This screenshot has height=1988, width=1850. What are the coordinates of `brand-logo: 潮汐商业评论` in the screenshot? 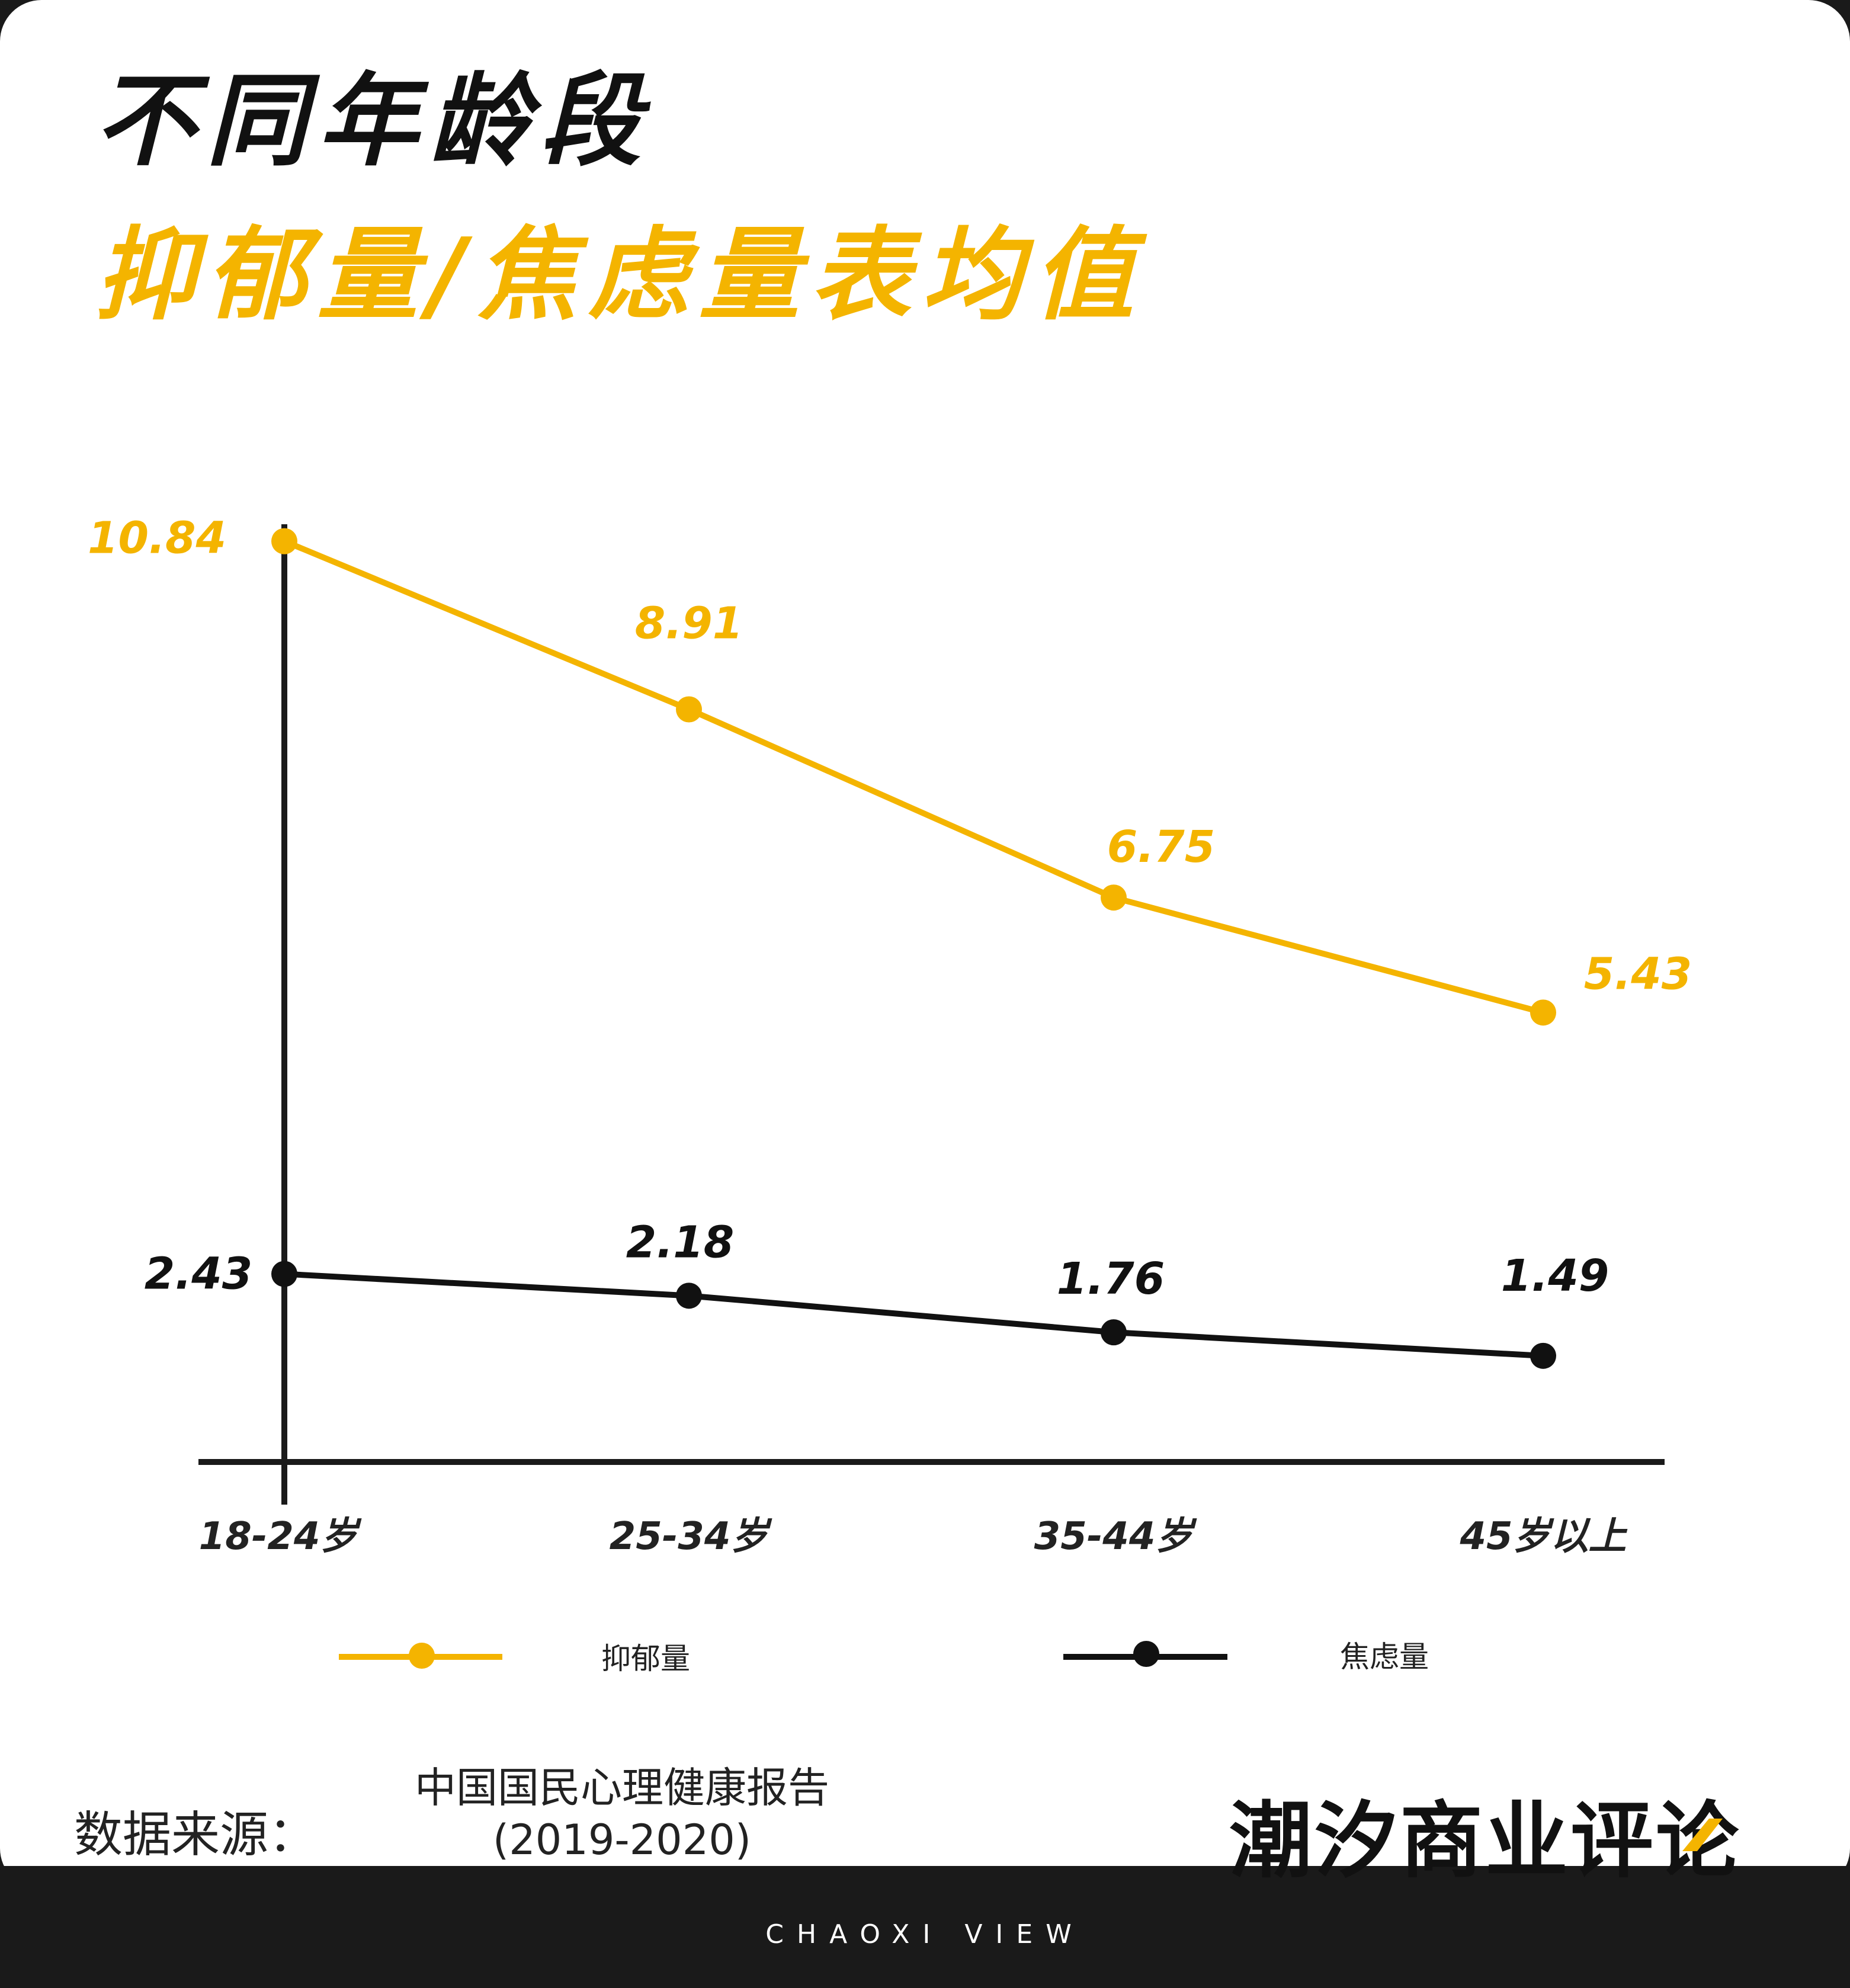 It's located at (1486, 1841).